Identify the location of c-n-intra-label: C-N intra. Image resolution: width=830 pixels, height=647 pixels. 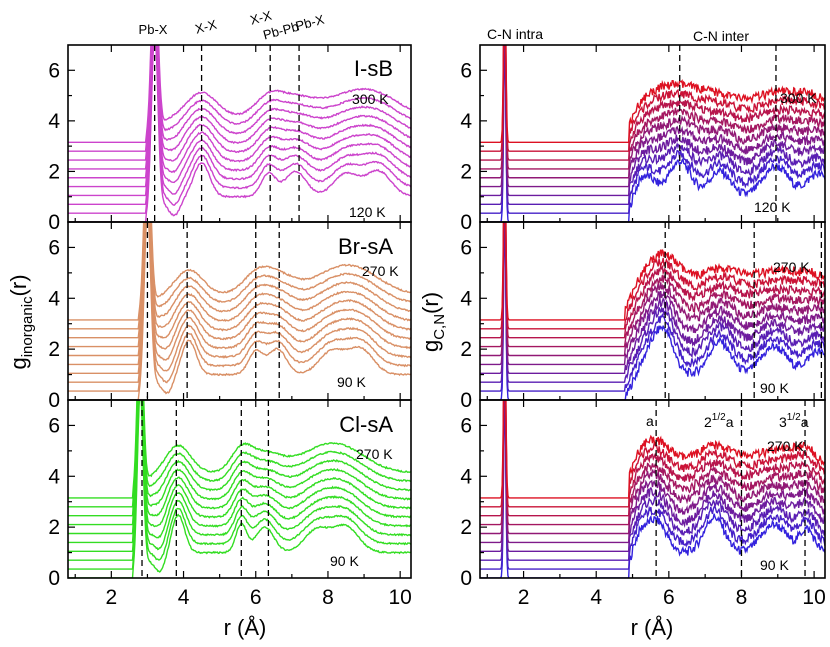
(515, 34).